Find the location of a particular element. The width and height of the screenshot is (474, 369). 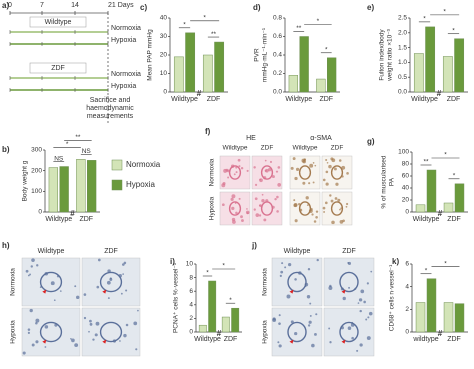

y-tick-label: 20 is located at coordinates (164, 55).